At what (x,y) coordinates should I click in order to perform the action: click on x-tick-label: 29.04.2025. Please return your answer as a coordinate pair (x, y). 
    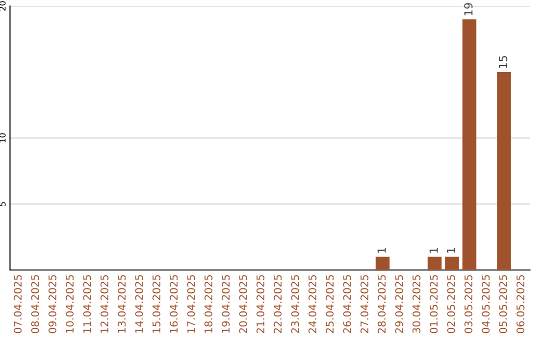
    Looking at the image, I should click on (399, 304).